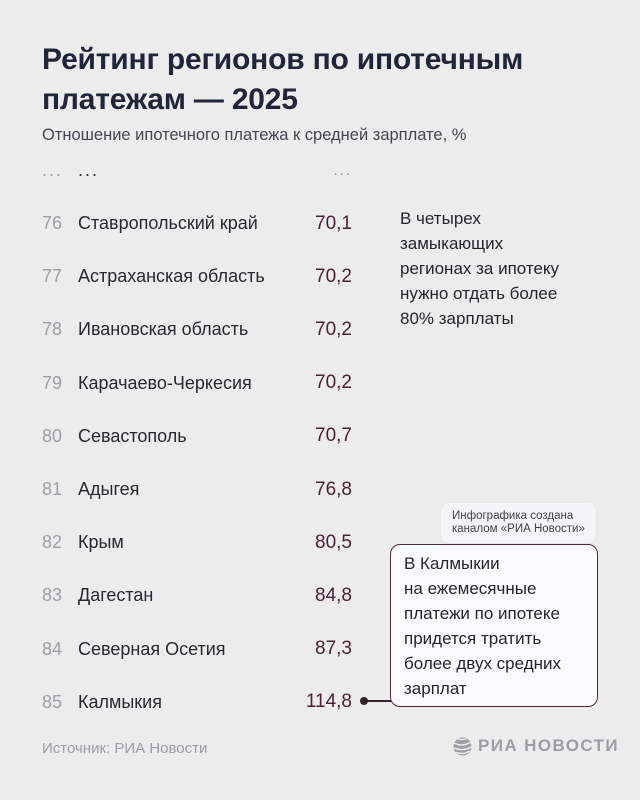 This screenshot has height=800, width=640. I want to click on row-value: 80,5, so click(333, 542).